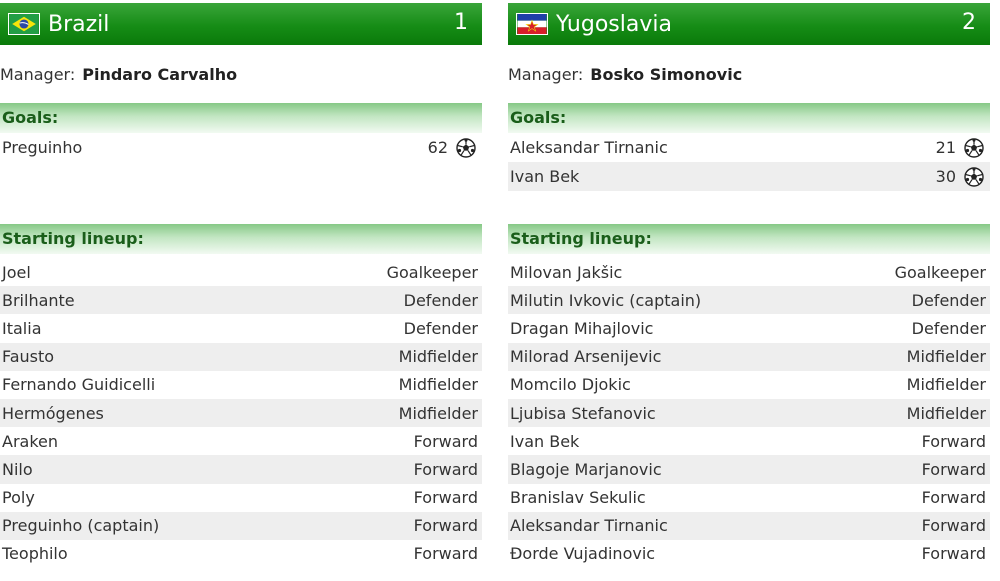  What do you see at coordinates (589, 147) in the screenshot?
I see `goal-scorer: Aleksandar Tirnanic` at bounding box center [589, 147].